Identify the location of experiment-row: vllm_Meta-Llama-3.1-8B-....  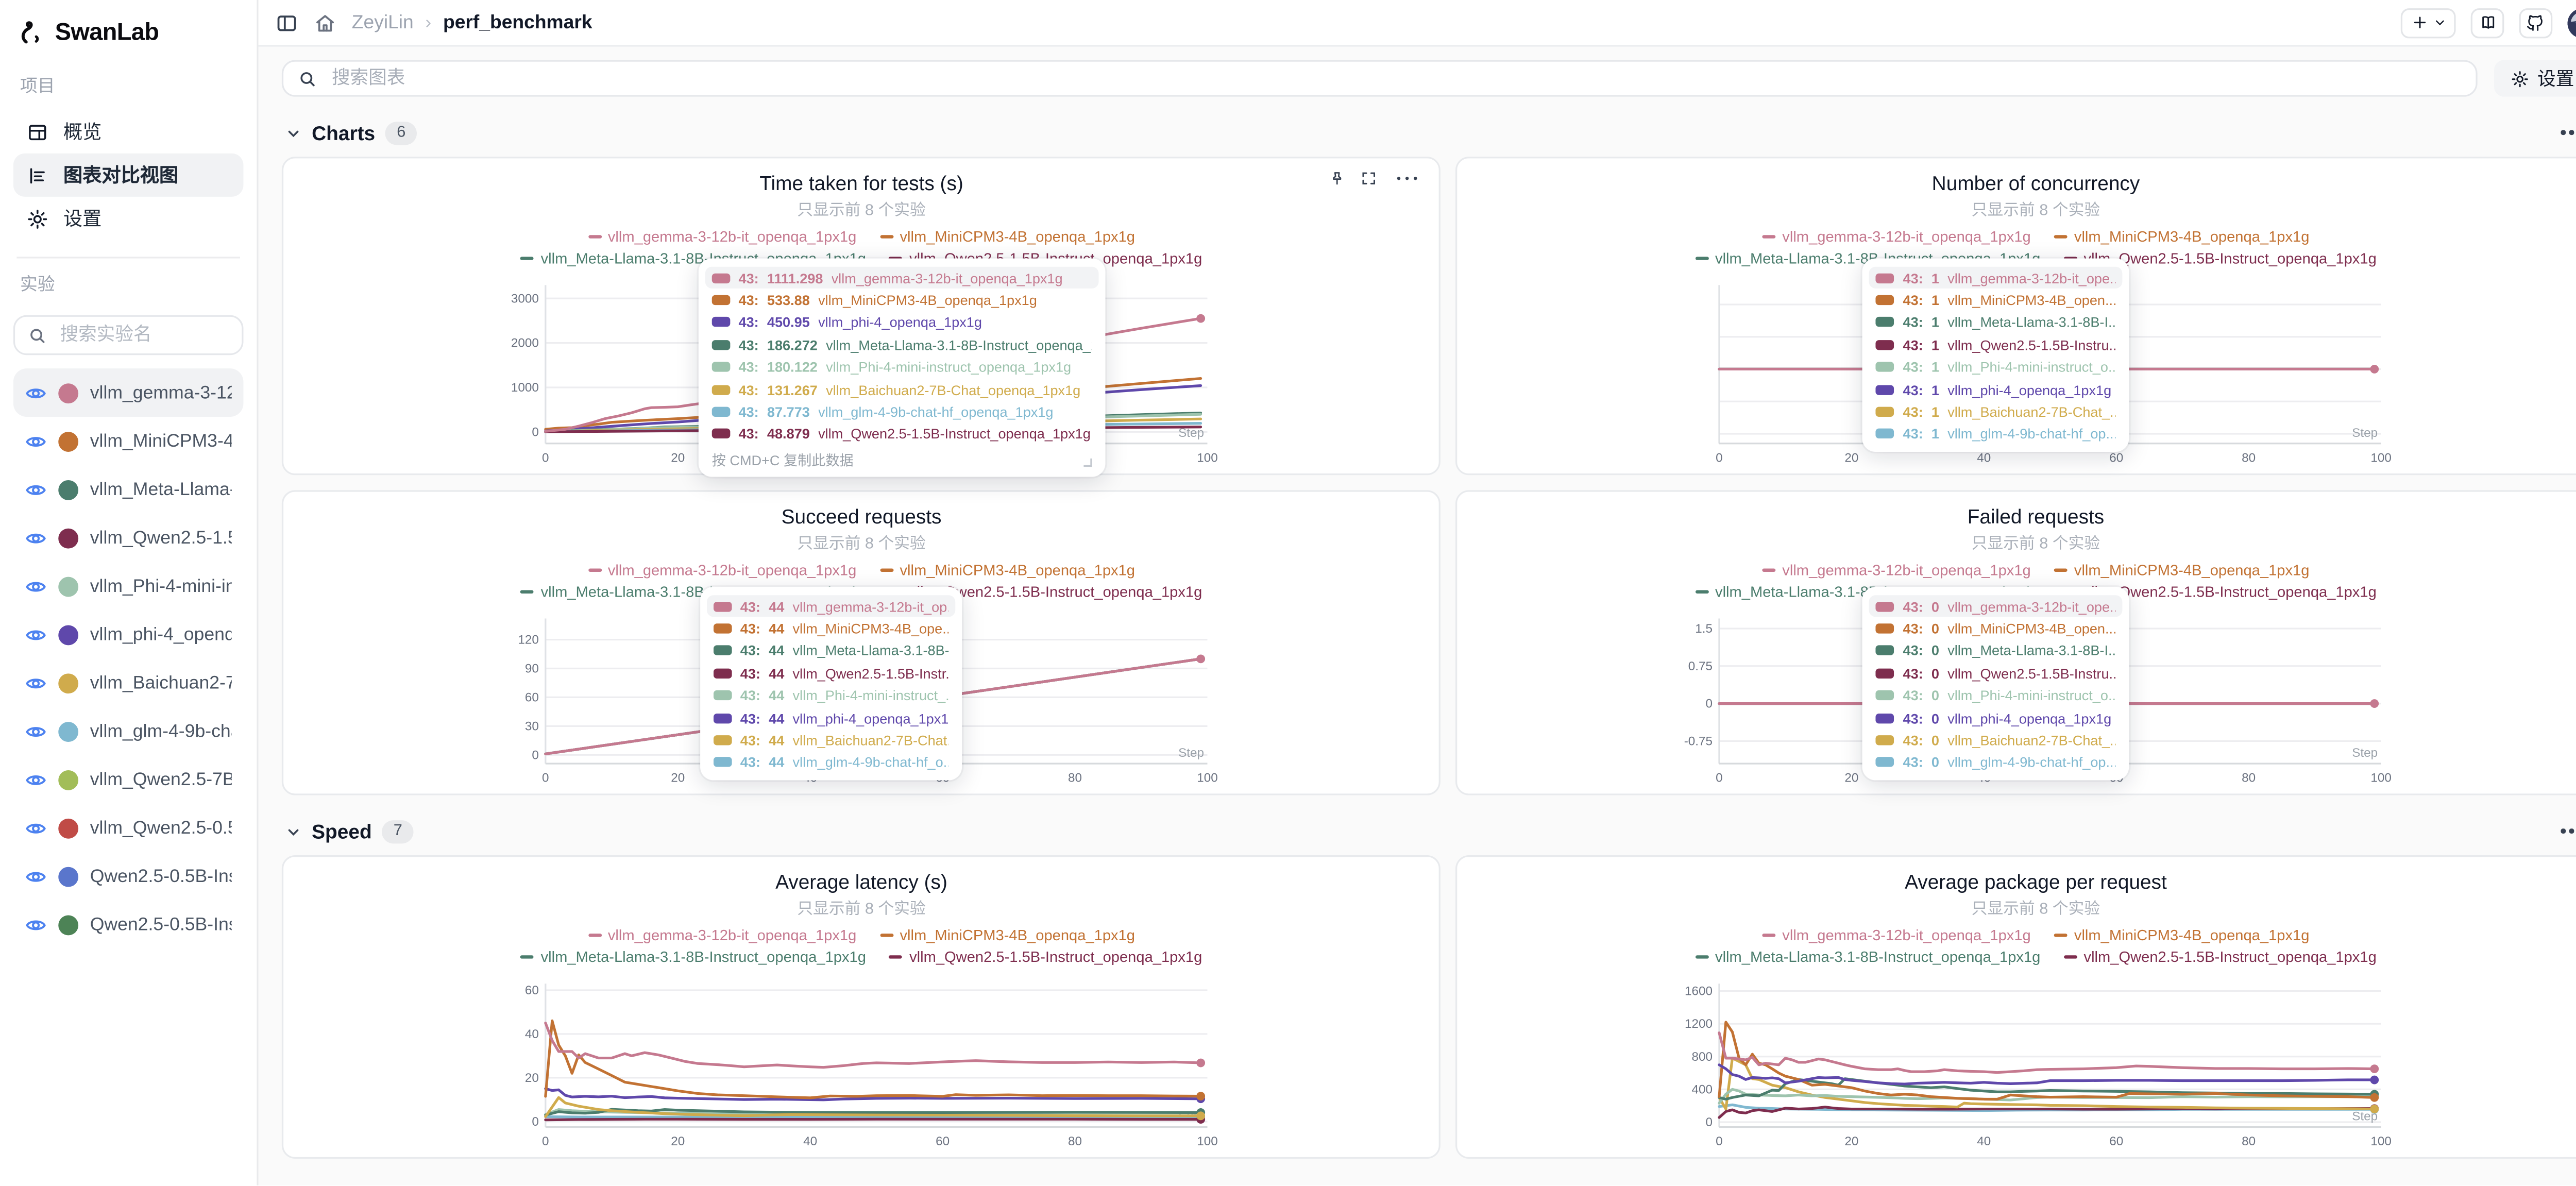
(128, 489).